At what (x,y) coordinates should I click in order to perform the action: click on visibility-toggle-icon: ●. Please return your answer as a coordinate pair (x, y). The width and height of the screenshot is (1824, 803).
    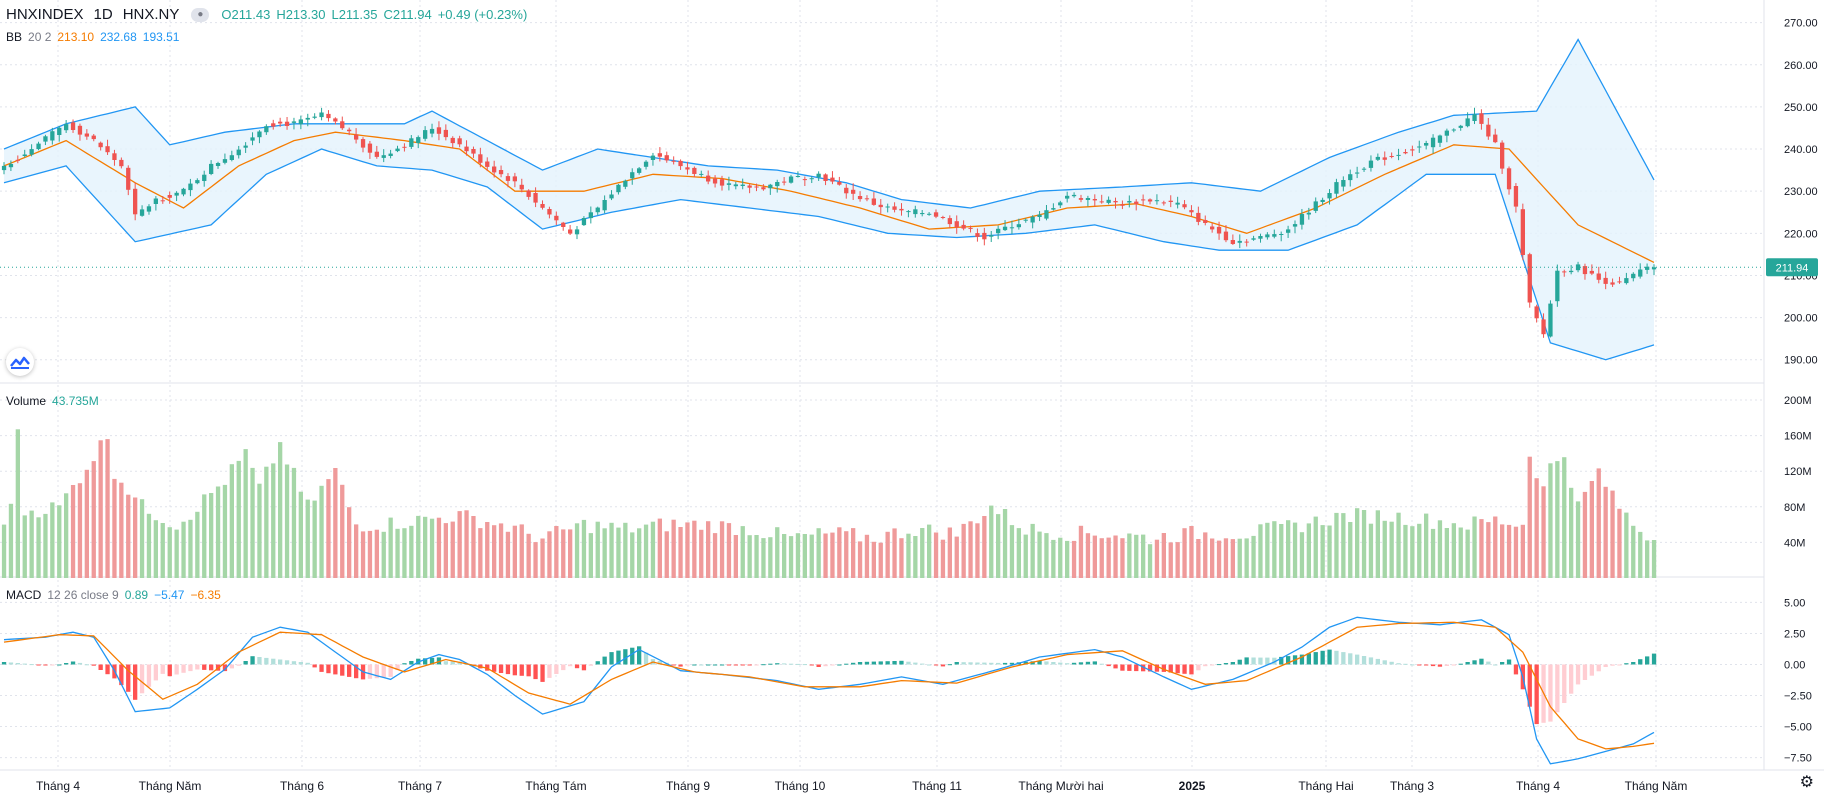
    Looking at the image, I should click on (200, 14).